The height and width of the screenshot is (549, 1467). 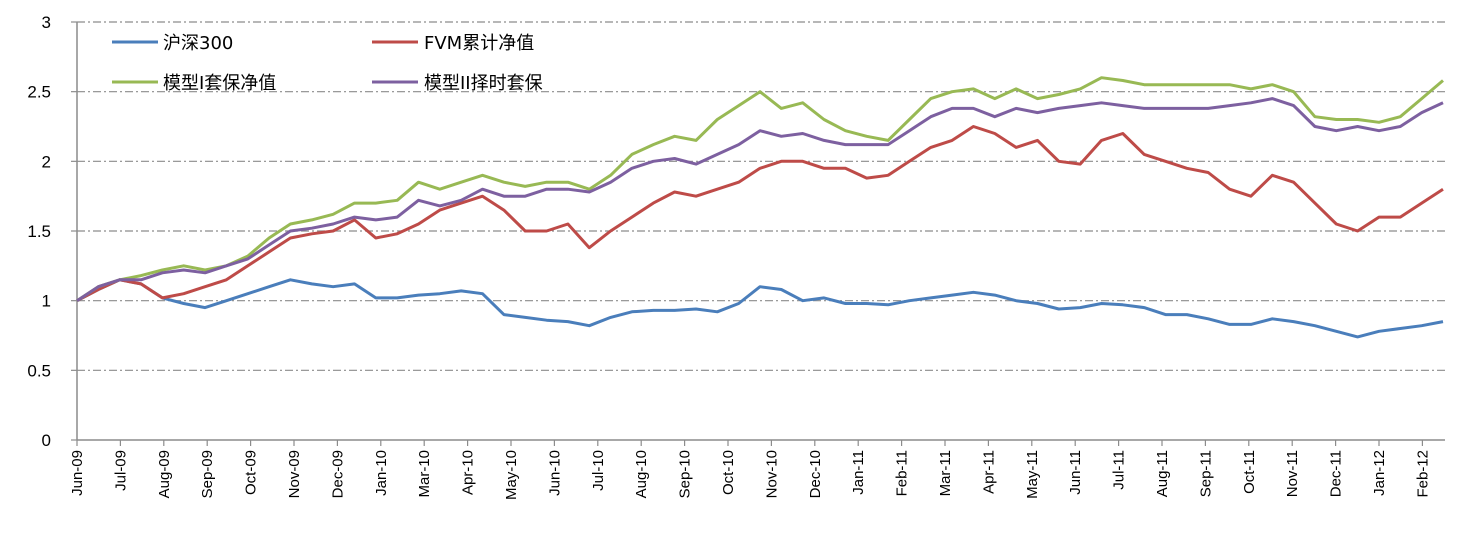 I want to click on y-tick-label: 0.5, so click(x=39, y=370).